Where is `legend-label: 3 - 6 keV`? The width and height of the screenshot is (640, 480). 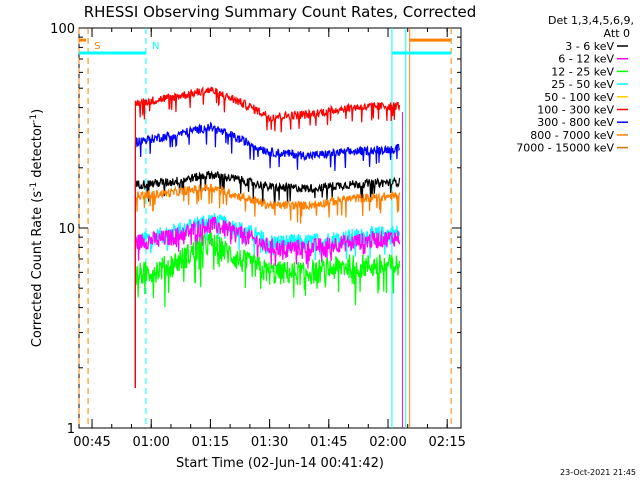
legend-label: 3 - 6 keV is located at coordinates (589, 46).